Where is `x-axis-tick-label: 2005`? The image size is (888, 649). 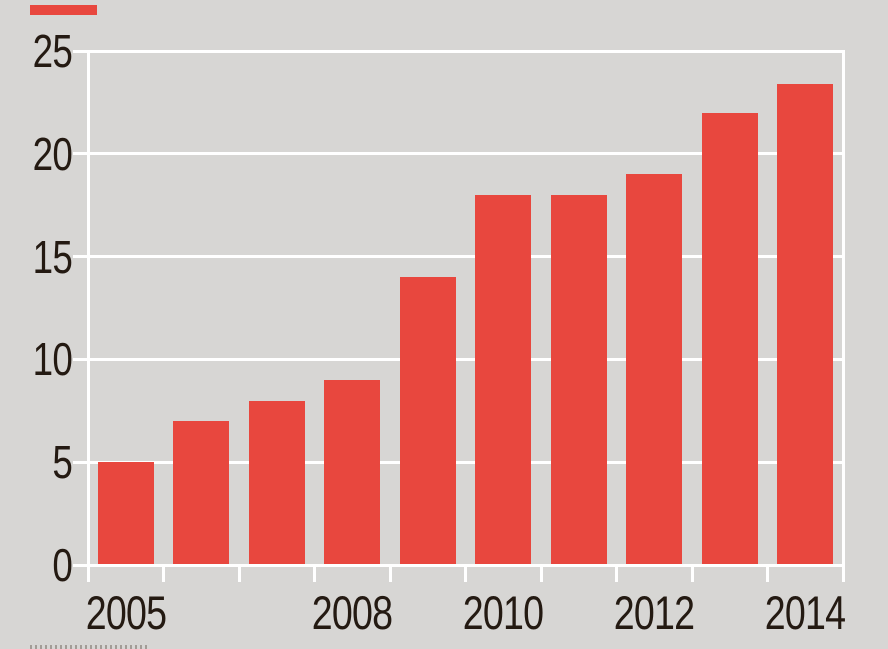
x-axis-tick-label: 2005 is located at coordinates (126, 612).